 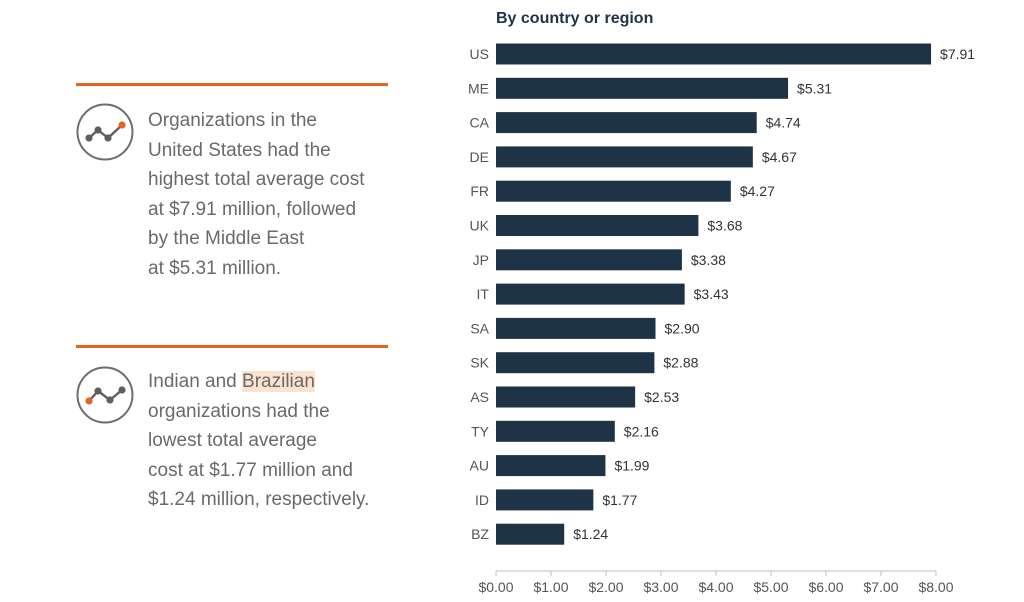 I want to click on x-tick-label: $8.00, so click(x=935, y=587).